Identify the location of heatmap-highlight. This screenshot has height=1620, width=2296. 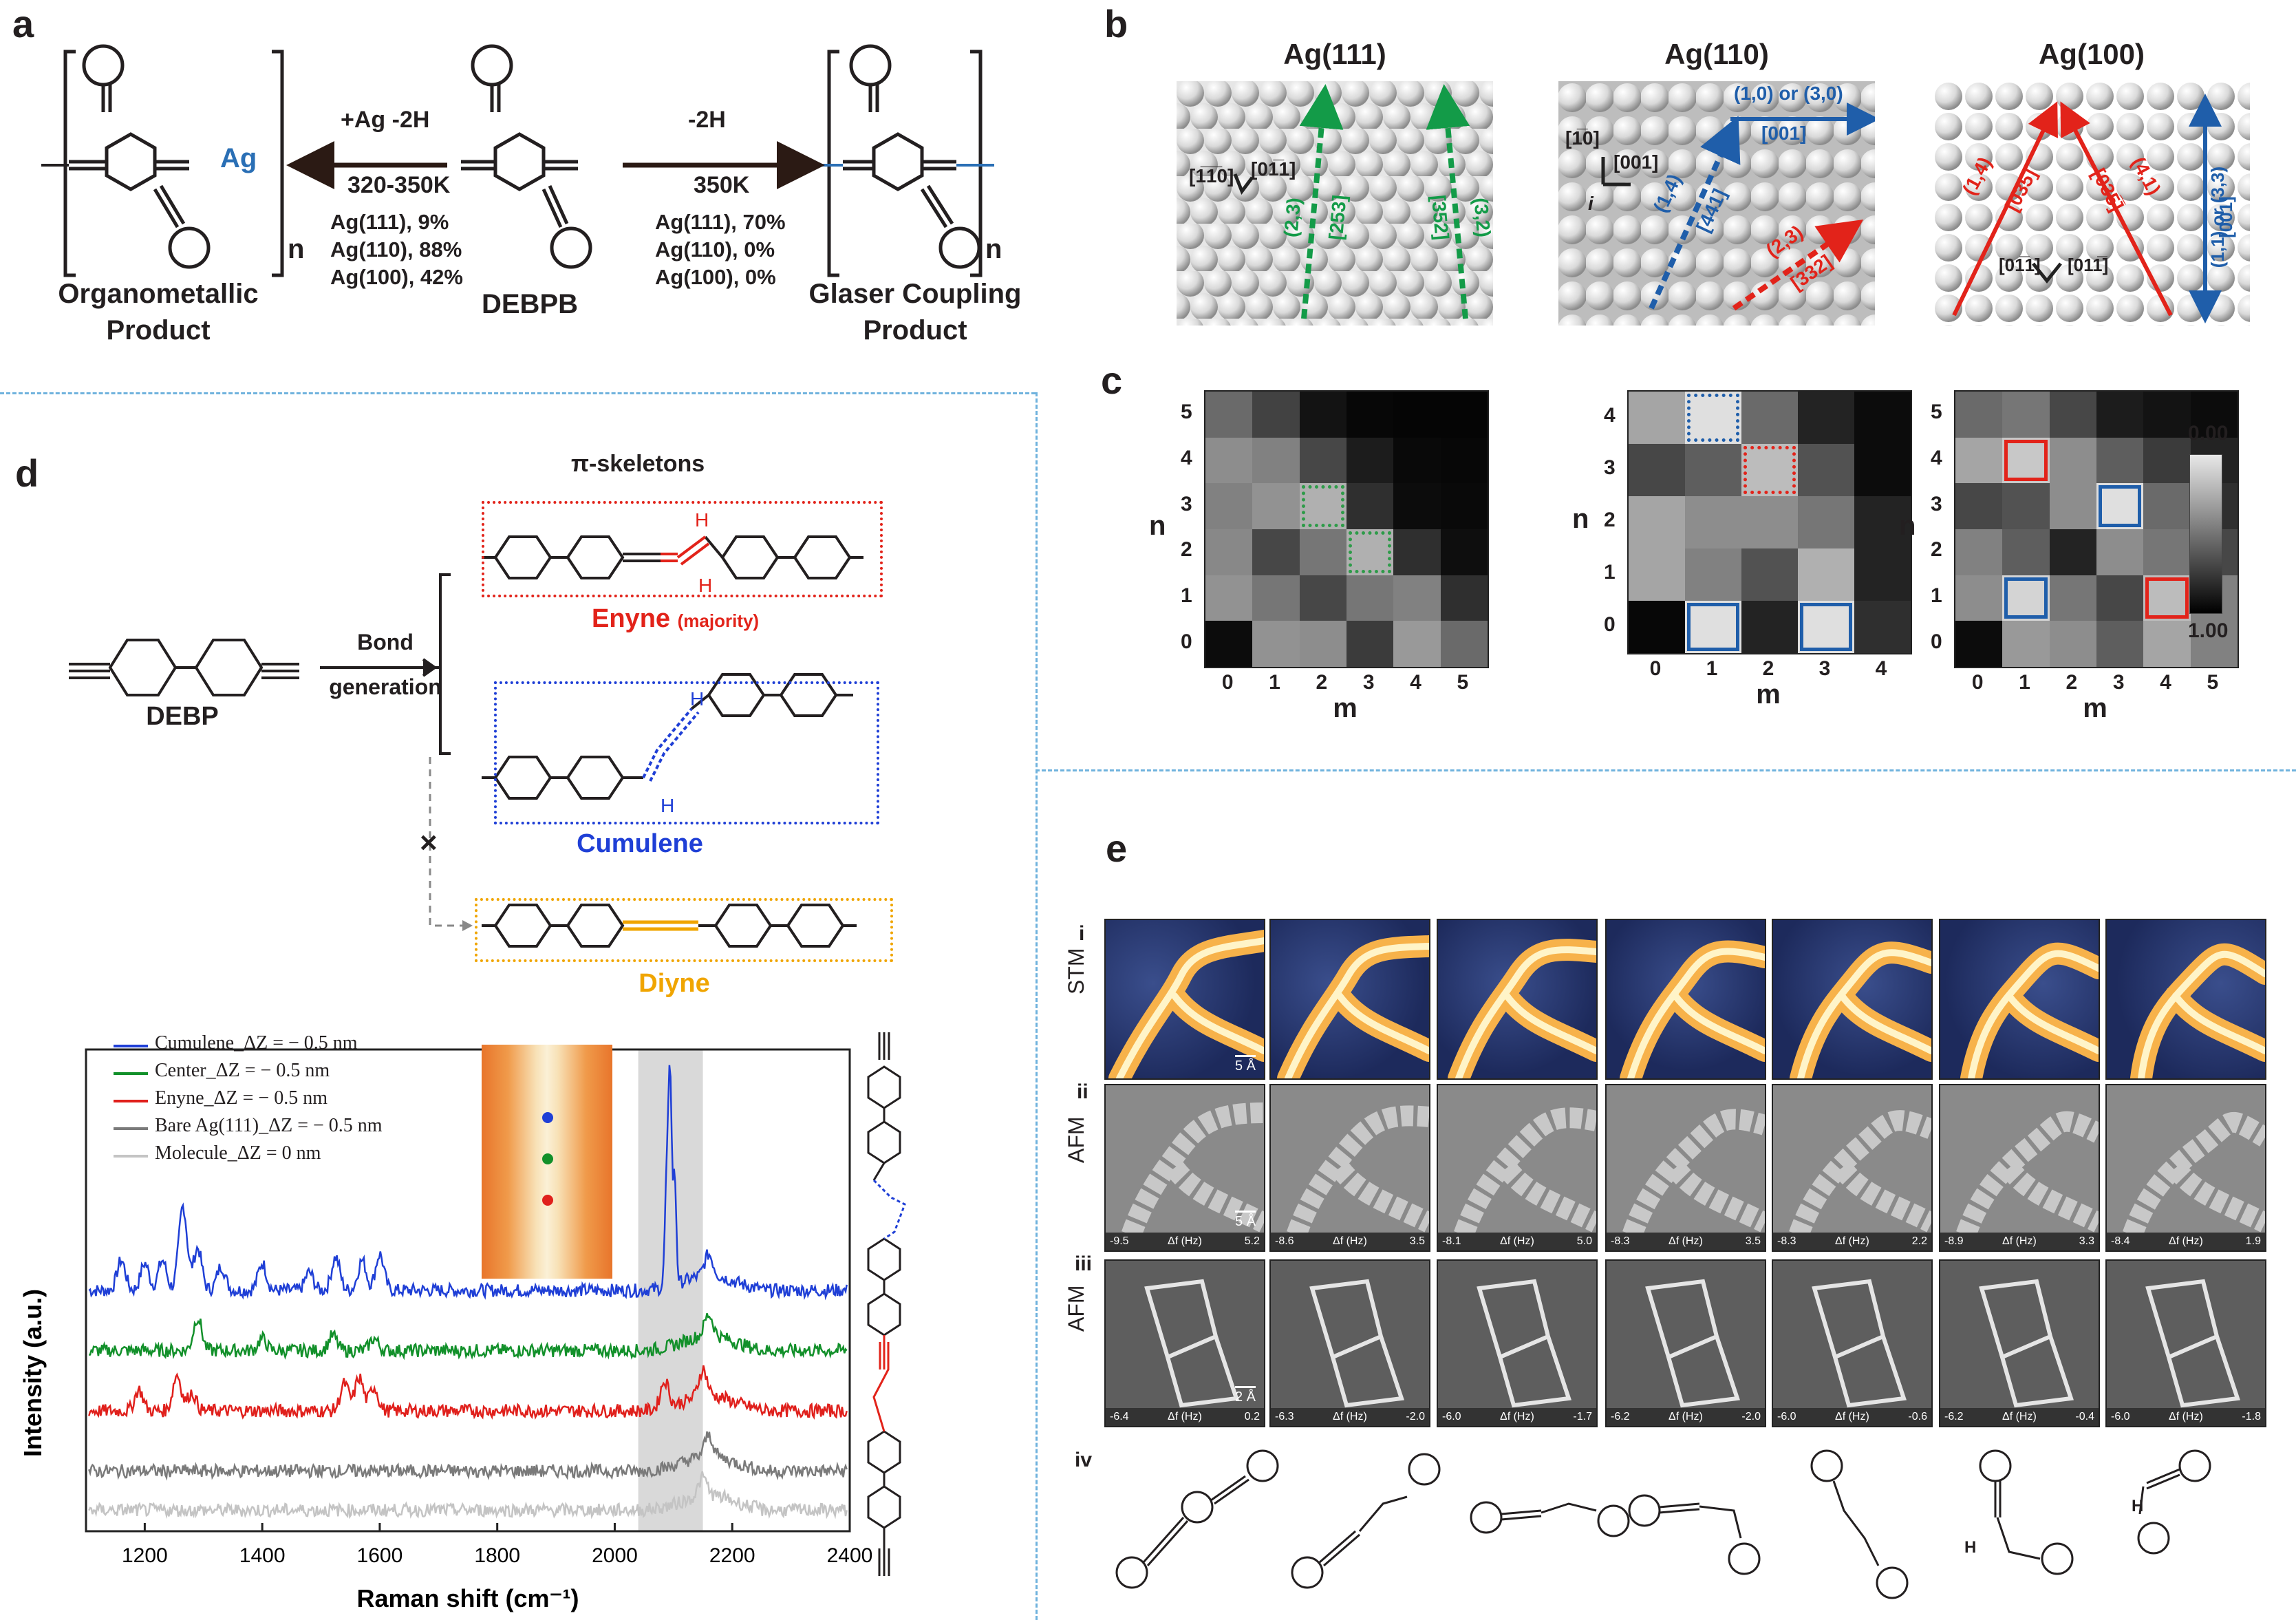
(1713, 418).